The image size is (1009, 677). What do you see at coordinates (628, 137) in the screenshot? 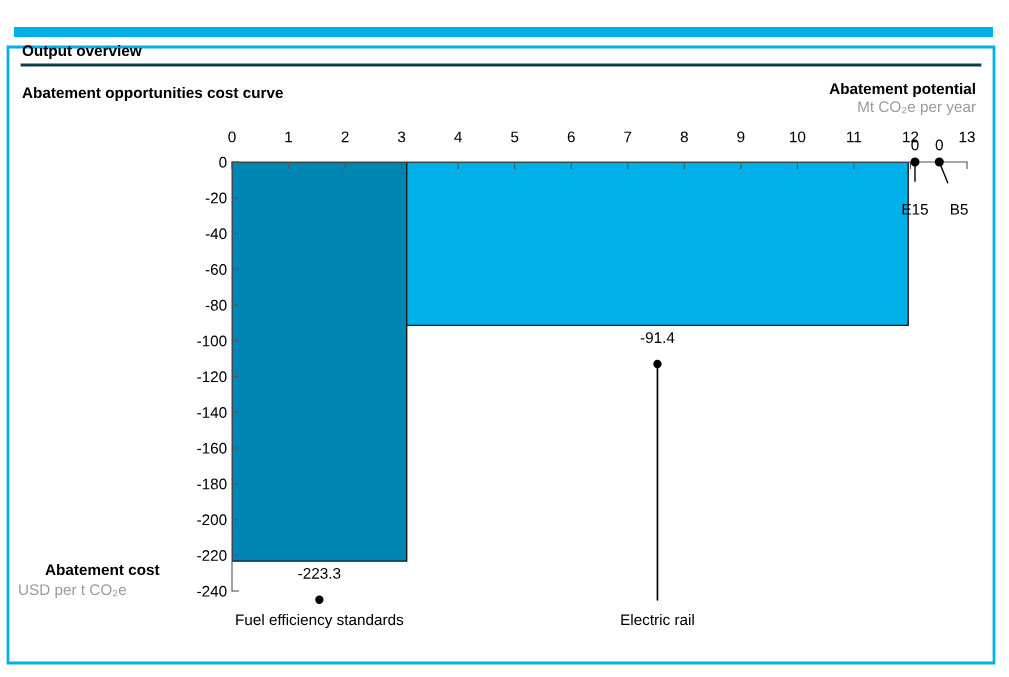
I see `x-tick-label: 7` at bounding box center [628, 137].